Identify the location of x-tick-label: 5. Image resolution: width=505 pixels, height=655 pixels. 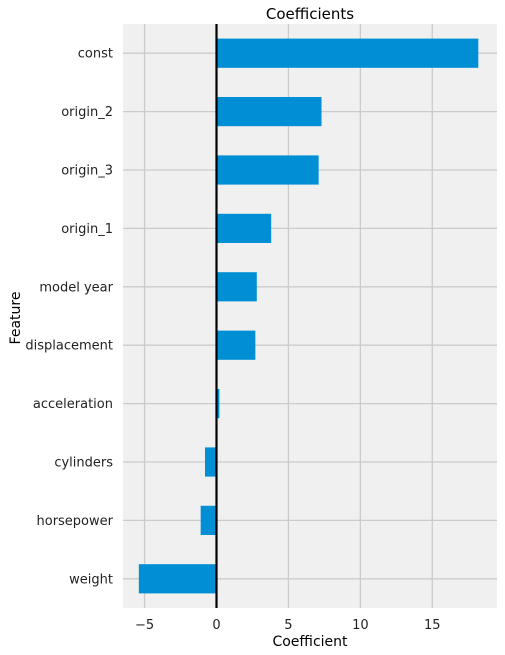
(288, 625).